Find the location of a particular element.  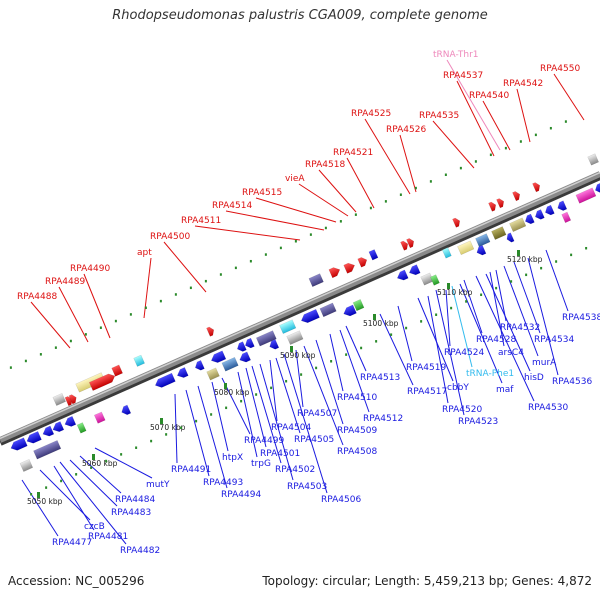

gene-label-upper: RPA4526 is located at coordinates (406, 130).